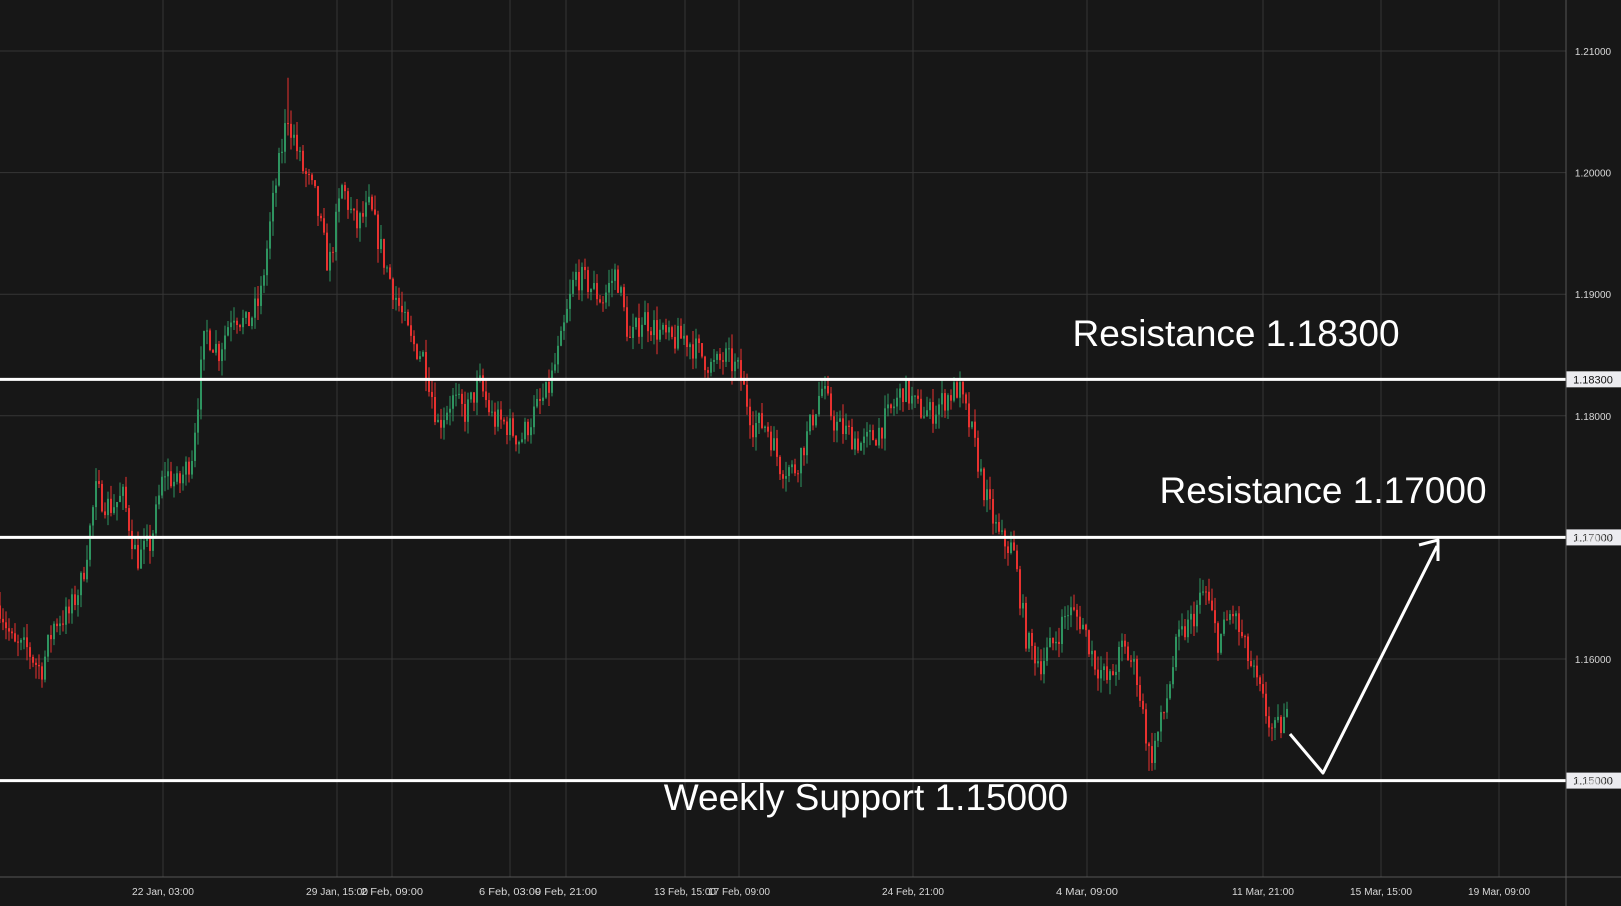 Image resolution: width=1621 pixels, height=906 pixels. Describe the element at coordinates (913, 892) in the screenshot. I see `x-tick-label: 24 Feb, 21:00` at that location.